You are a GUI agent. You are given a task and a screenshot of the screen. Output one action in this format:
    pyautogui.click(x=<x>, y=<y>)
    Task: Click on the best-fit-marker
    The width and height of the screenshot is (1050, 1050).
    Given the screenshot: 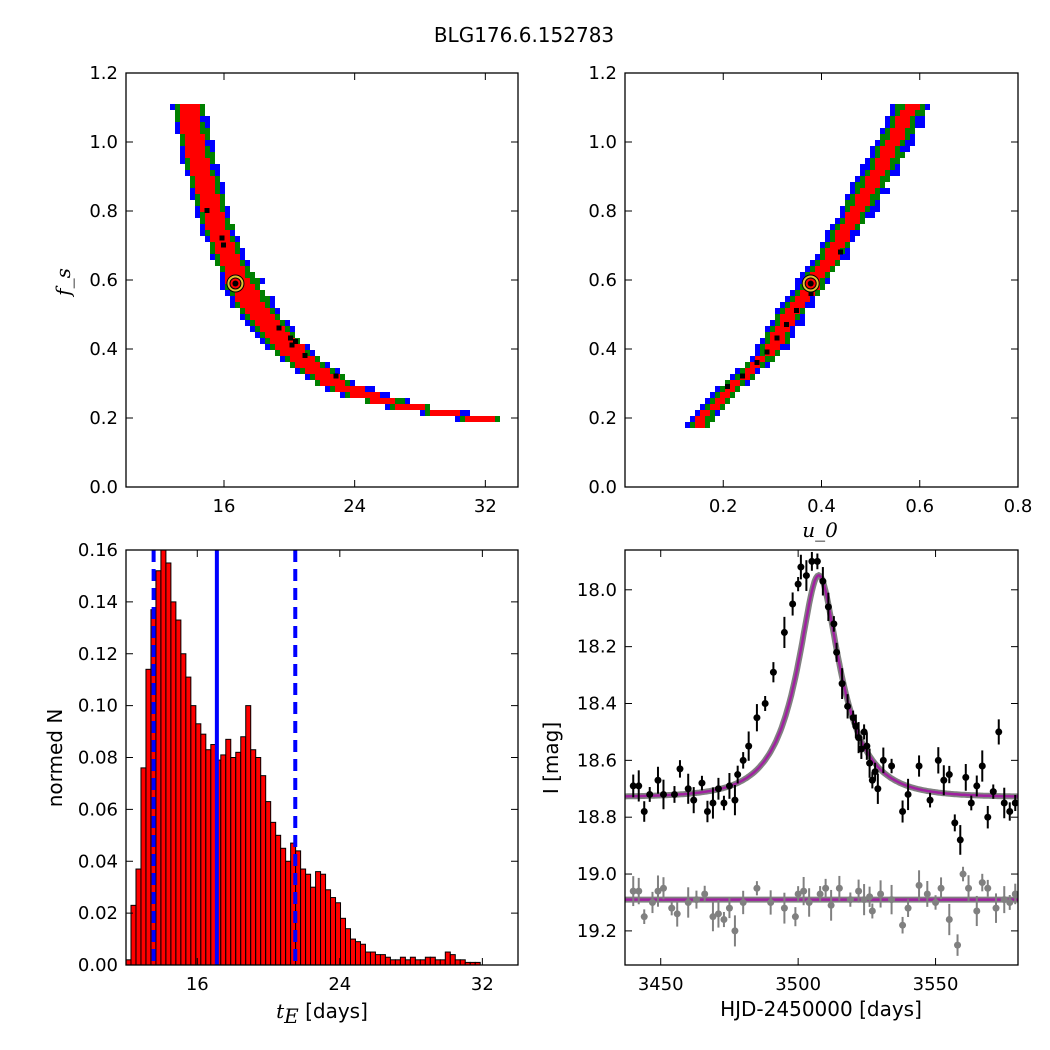 What is the action you would take?
    pyautogui.click(x=810, y=283)
    